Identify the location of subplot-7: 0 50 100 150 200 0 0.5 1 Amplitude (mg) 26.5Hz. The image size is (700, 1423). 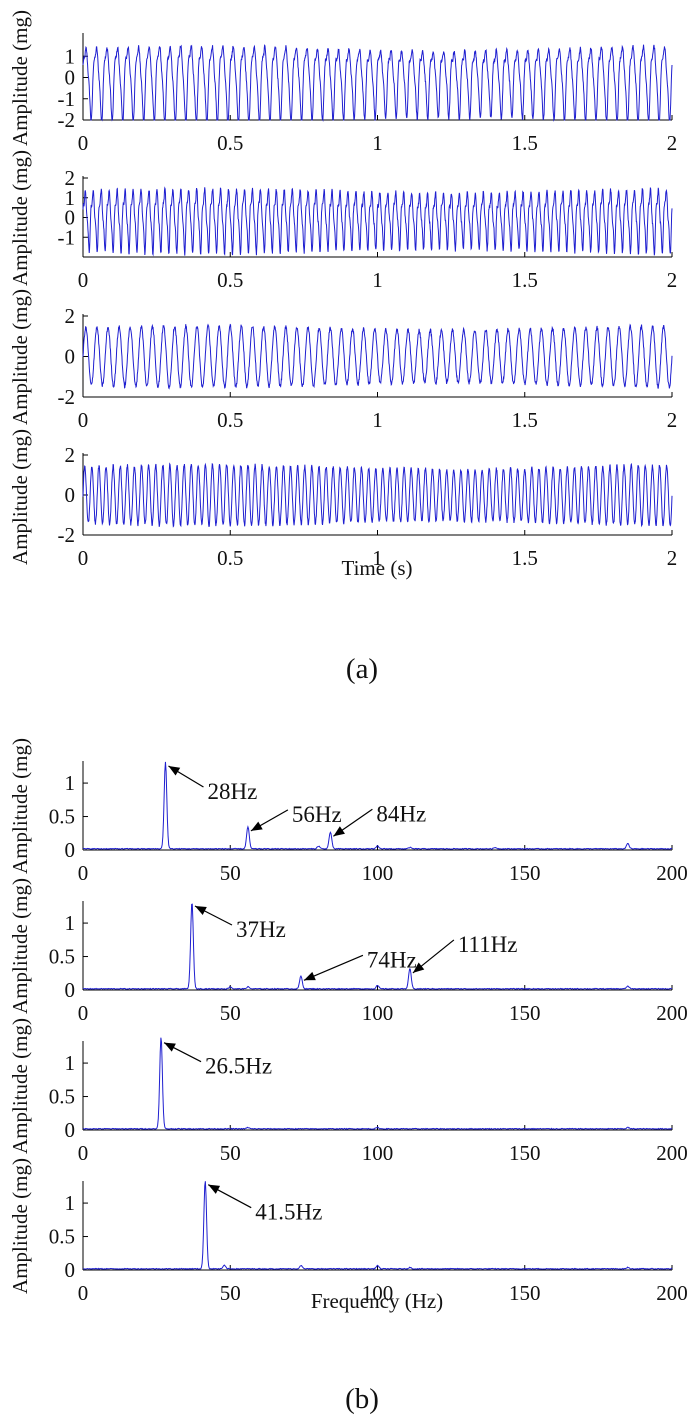
(348, 1091).